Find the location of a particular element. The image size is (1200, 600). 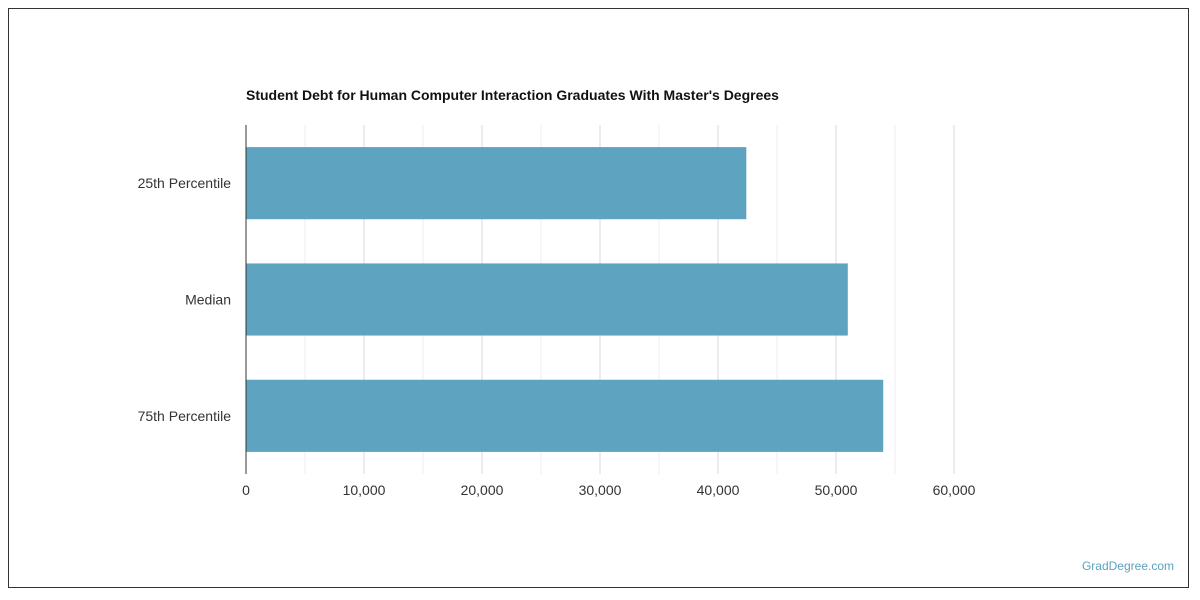

category-label: Median is located at coordinates (208, 300).